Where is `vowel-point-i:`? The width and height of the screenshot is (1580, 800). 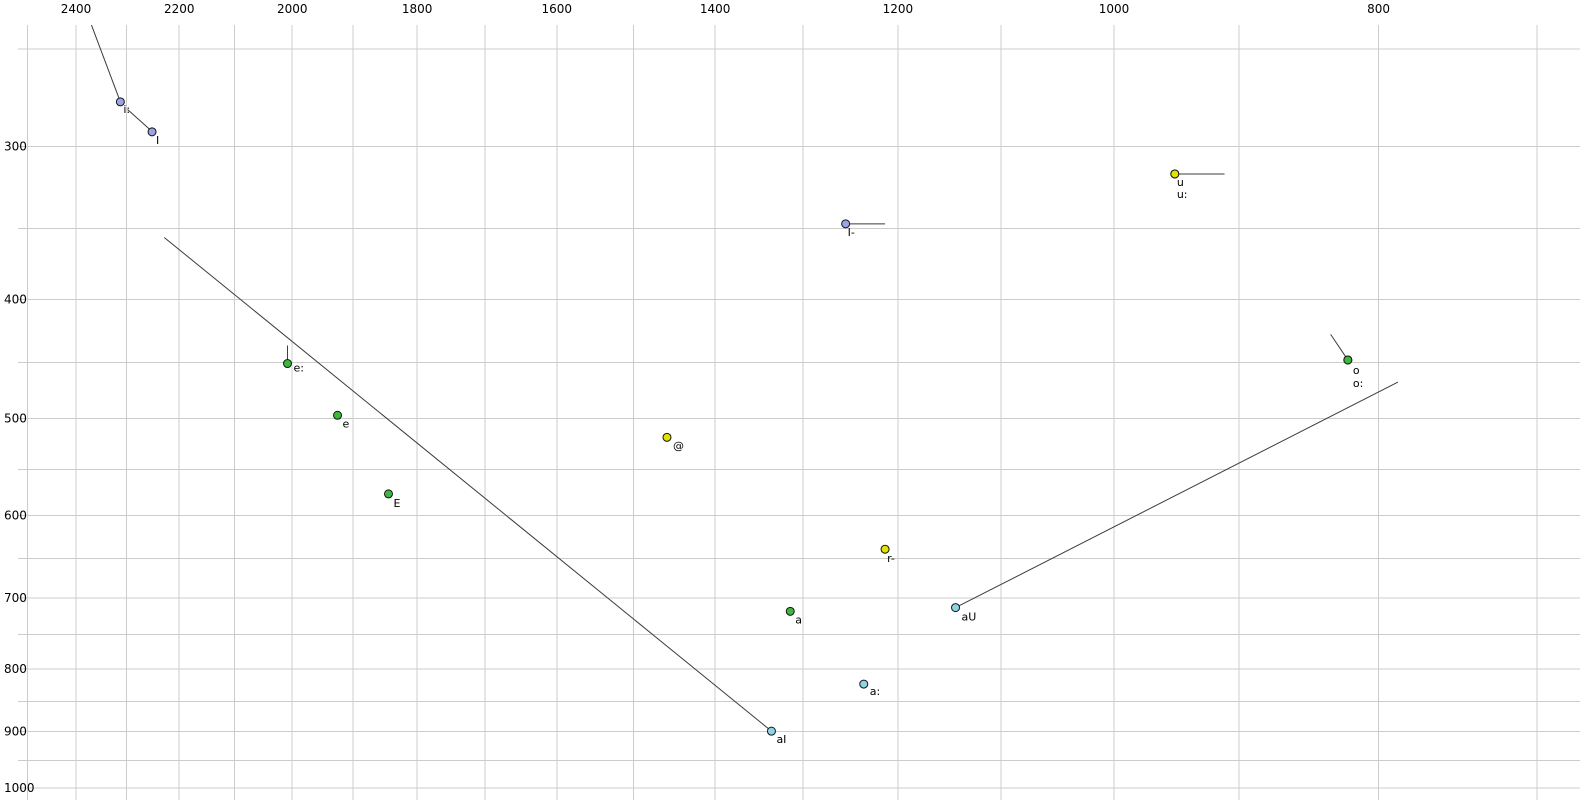
vowel-point-i: is located at coordinates (120, 102).